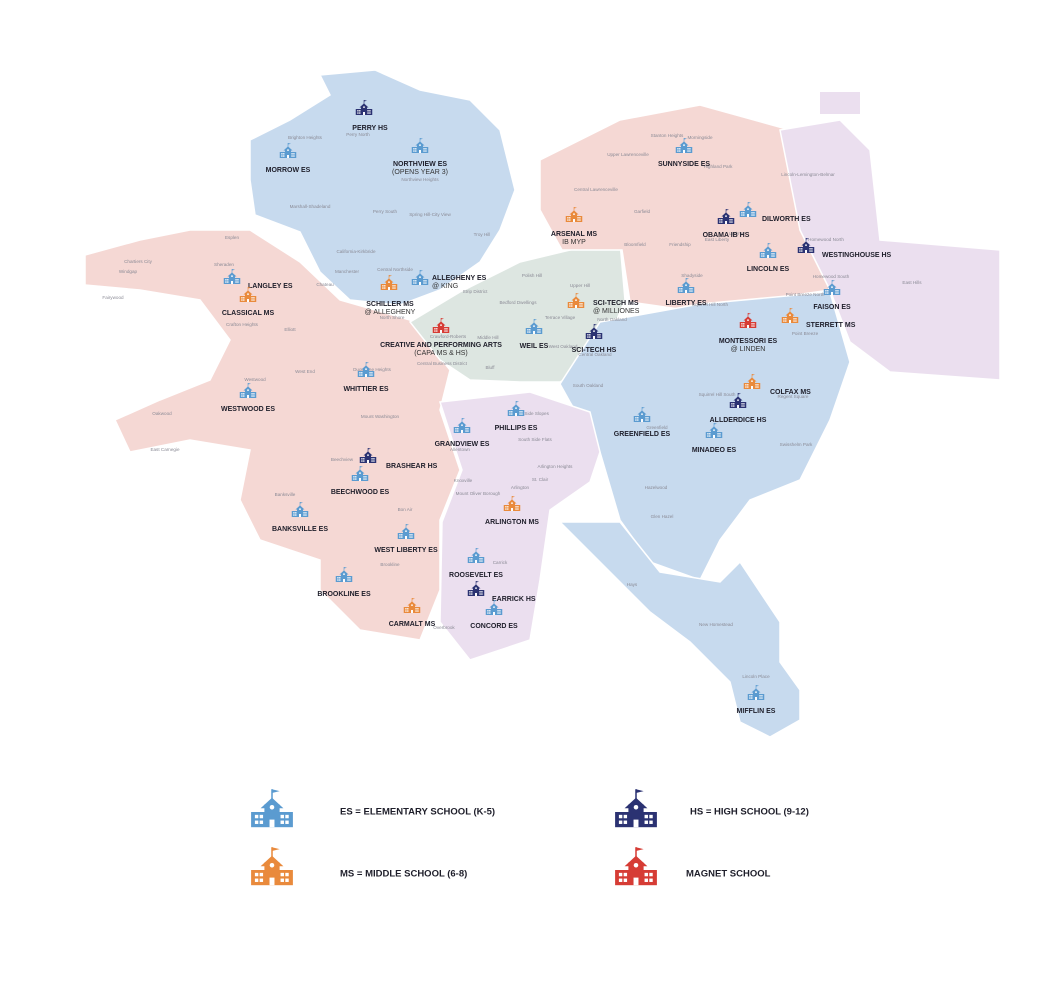 The height and width of the screenshot is (988, 1048). Describe the element at coordinates (748, 349) in the screenshot. I see `school-note: @ LINDEN` at that location.